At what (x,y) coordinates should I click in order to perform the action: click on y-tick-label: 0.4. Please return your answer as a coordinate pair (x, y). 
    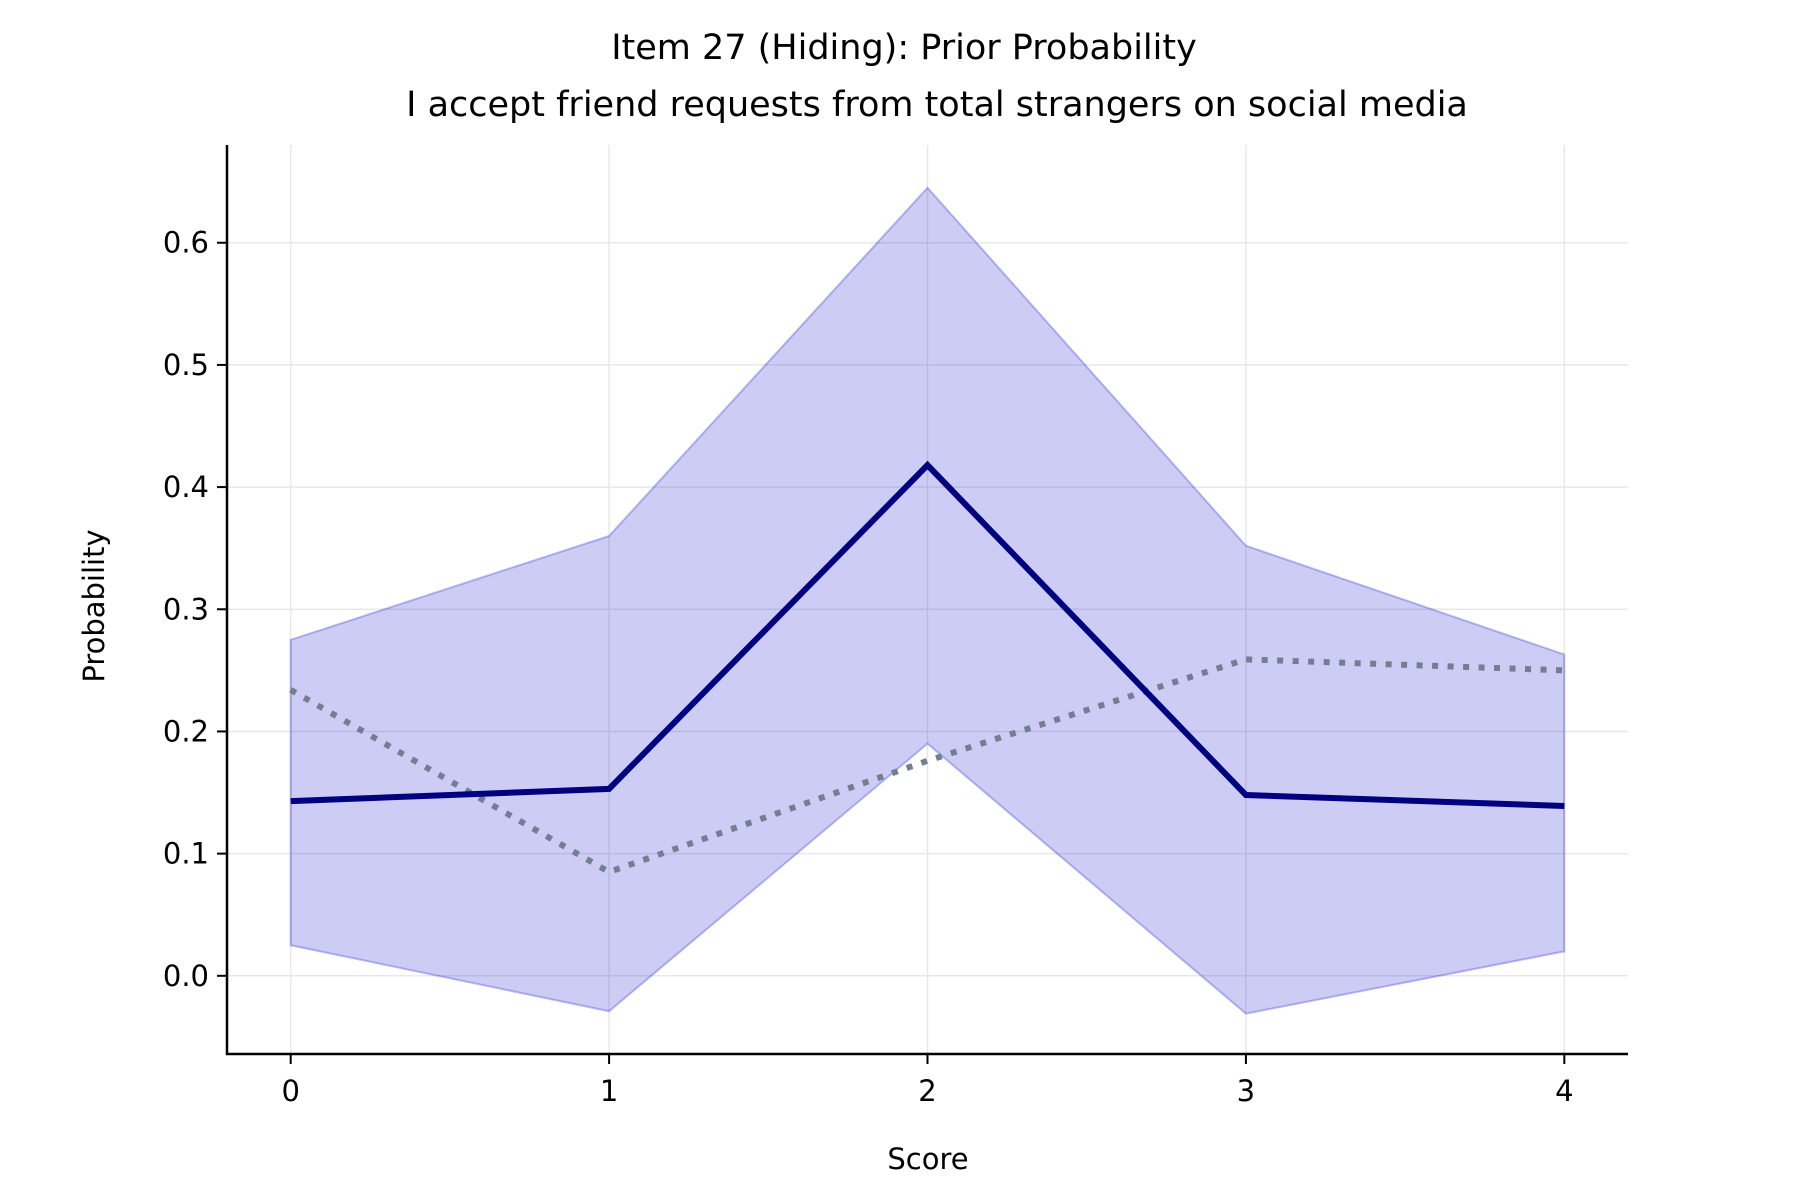
    Looking at the image, I should click on (186, 487).